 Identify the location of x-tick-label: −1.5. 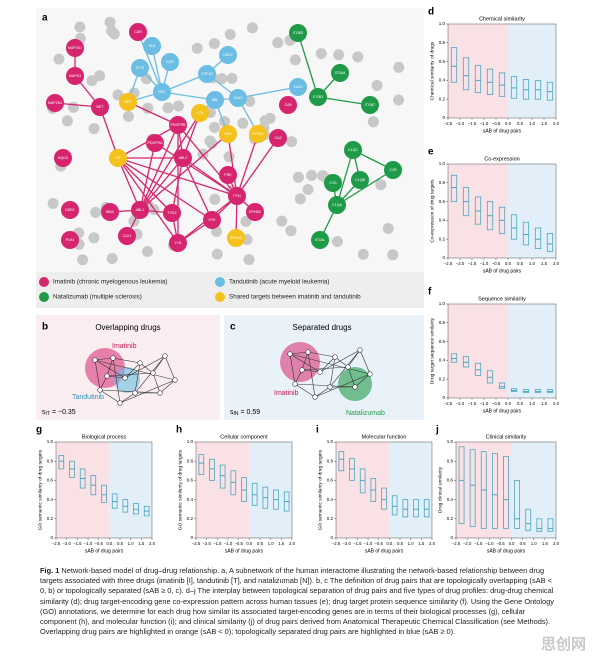
(472, 403).